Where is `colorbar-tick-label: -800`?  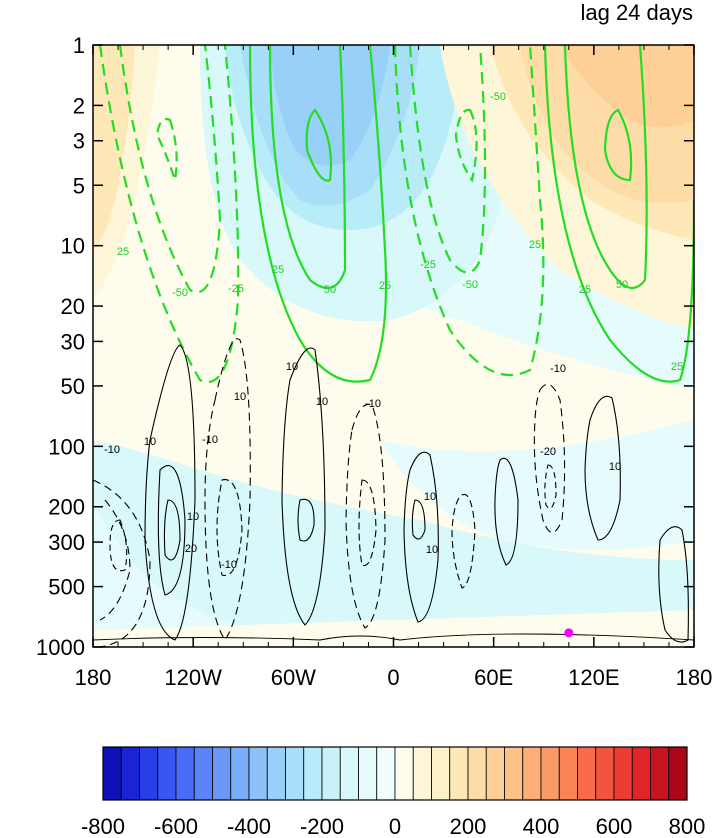 colorbar-tick-label: -800 is located at coordinates (103, 826).